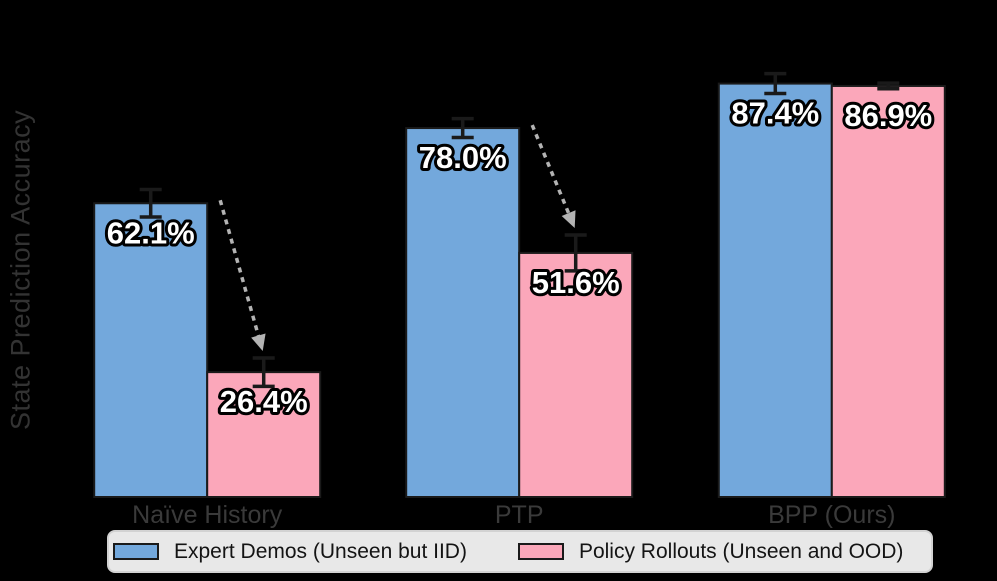  Describe the element at coordinates (264, 401) in the screenshot. I see `bar-value-label-na-ve-history-1: 26.4%` at that location.